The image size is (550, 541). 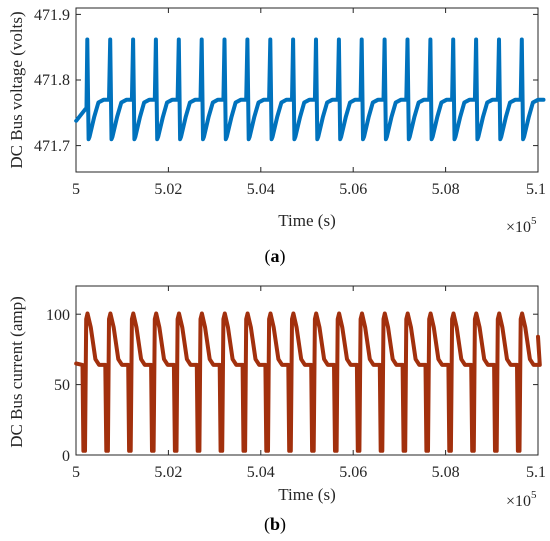 What do you see at coordinates (52, 15) in the screenshot?
I see `chart-a-ytick-label: 471.9` at bounding box center [52, 15].